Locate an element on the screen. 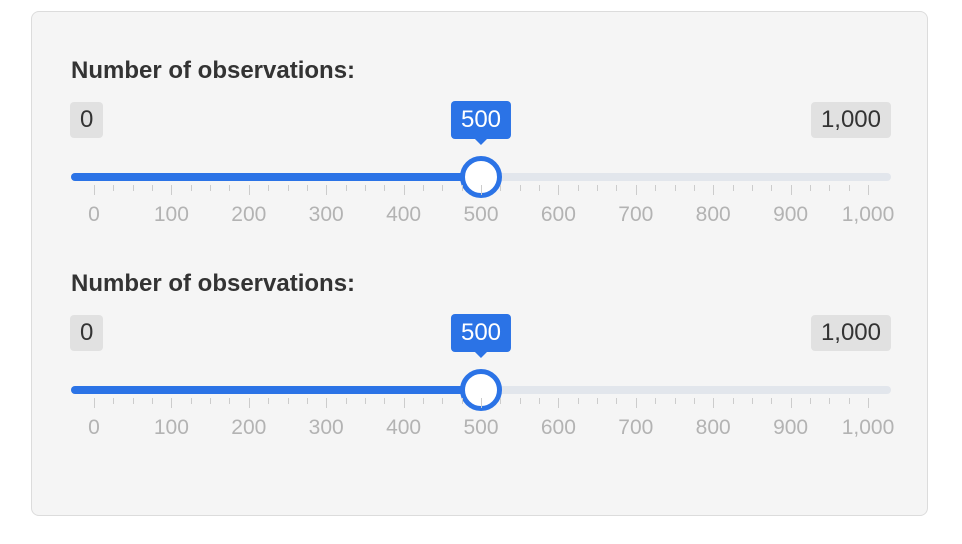 This screenshot has height=544, width=962. slider-tick-label: 300 is located at coordinates (326, 427).